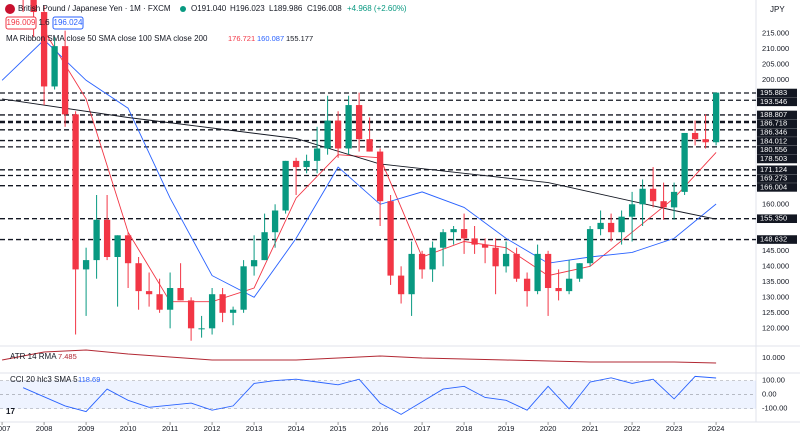 The width and height of the screenshot is (800, 440). I want to click on y-tick-label: 140.000, so click(775, 265).